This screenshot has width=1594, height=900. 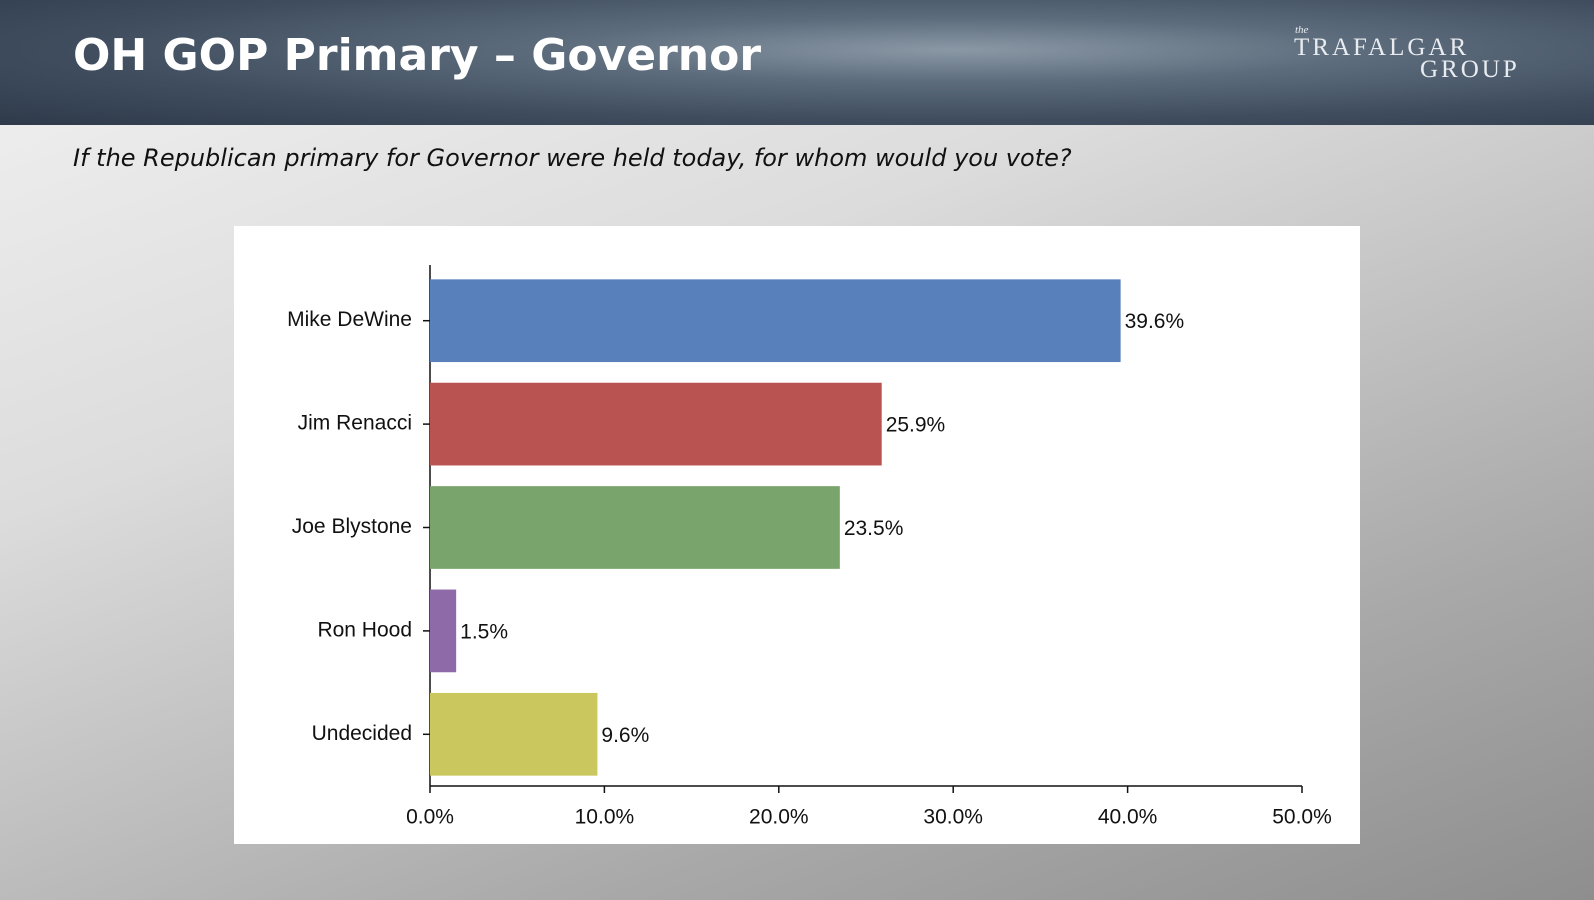 What do you see at coordinates (355, 423) in the screenshot?
I see `y-tick-label: Jim Renacci` at bounding box center [355, 423].